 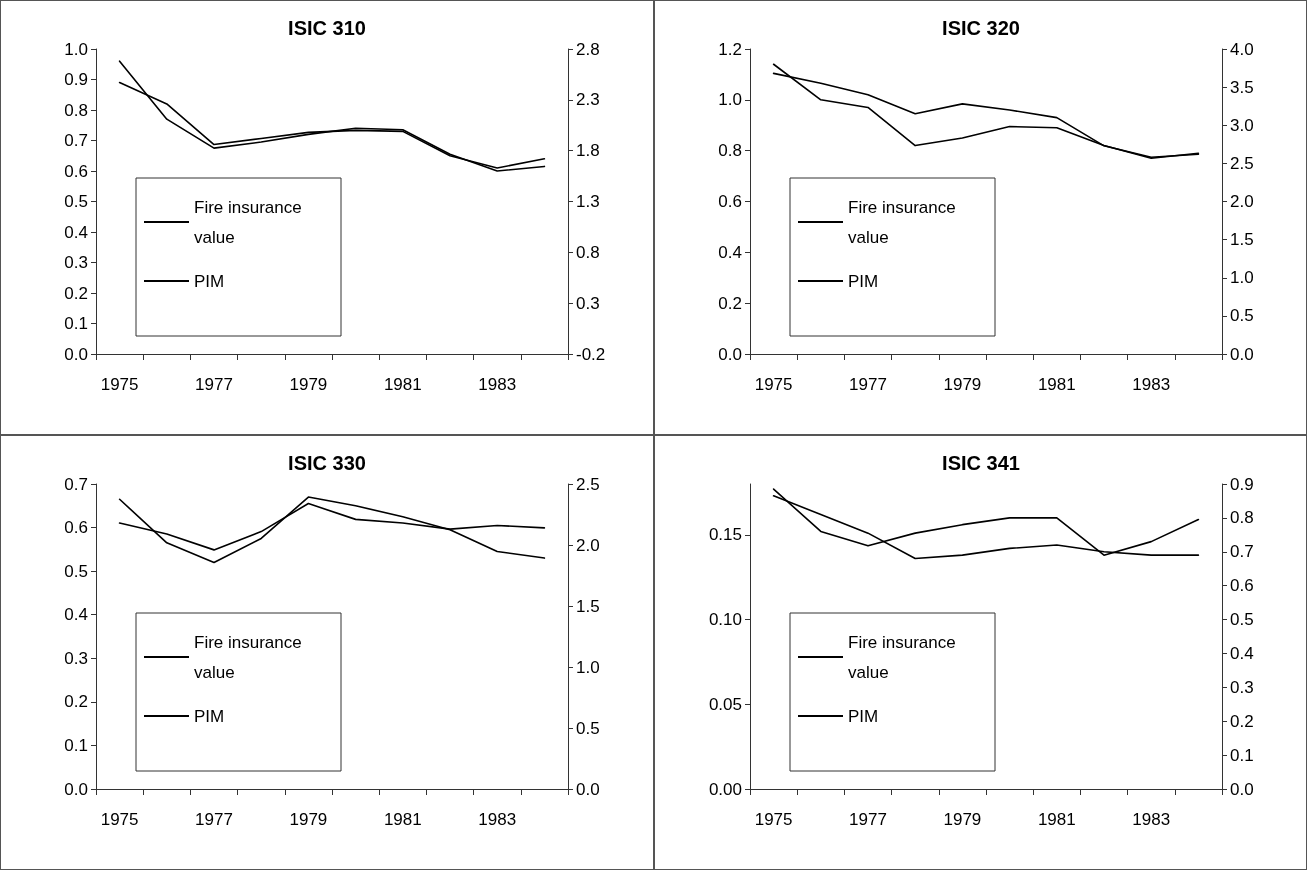 I want to click on y-tick-label: 0.05, so click(x=725, y=704).